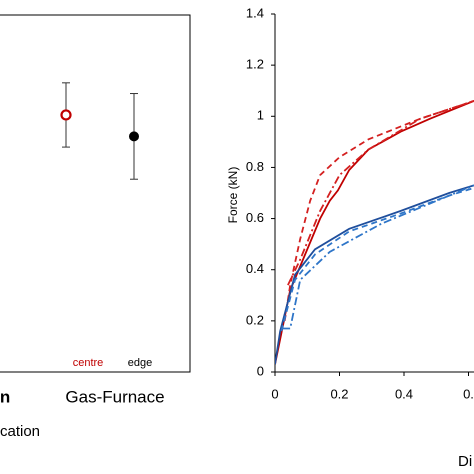 This screenshot has width=474, height=474. Describe the element at coordinates (255, 319) in the screenshot. I see `y-tick-label: 0.2` at that location.